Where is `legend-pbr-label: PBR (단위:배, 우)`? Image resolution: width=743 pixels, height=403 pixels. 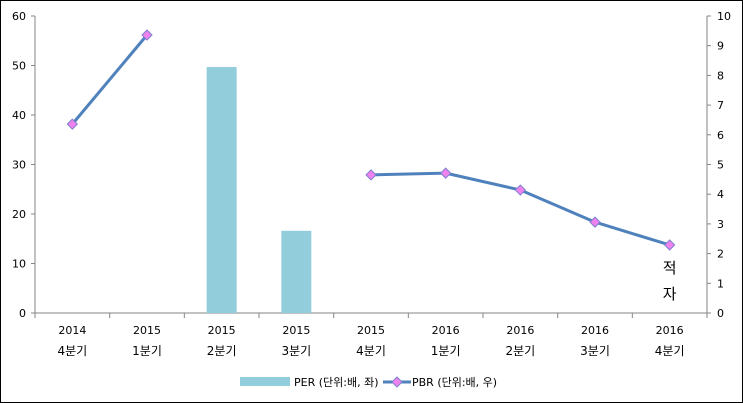 legend-pbr-label: PBR (단위:배, 우) is located at coordinates (454, 382).